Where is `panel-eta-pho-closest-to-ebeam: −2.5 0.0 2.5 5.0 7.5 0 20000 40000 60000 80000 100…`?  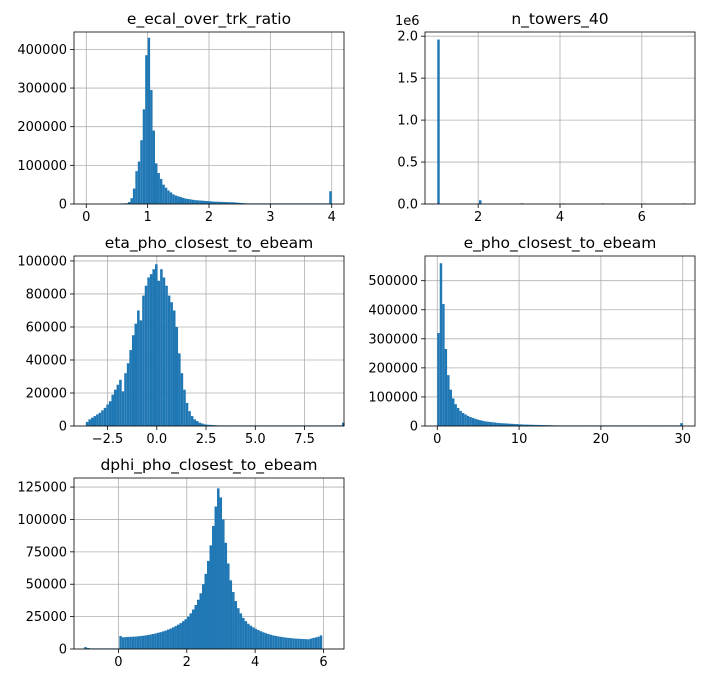 panel-eta-pho-closest-to-ebeam: −2.5 0.0 2.5 5.0 7.5 0 20000 40000 60000 80000 100… is located at coordinates (181, 340).